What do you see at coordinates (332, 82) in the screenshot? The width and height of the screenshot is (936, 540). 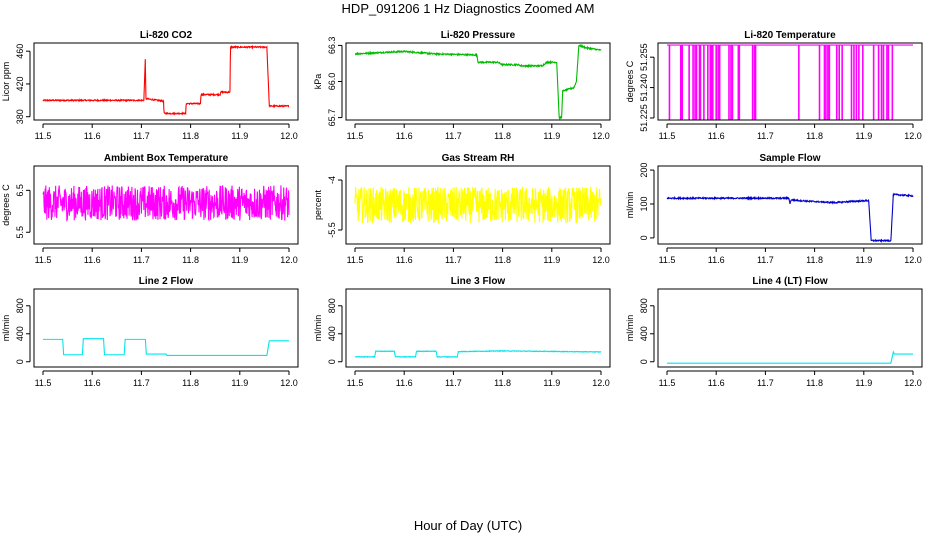 I see `y-tick-label: 66.0` at bounding box center [332, 82].